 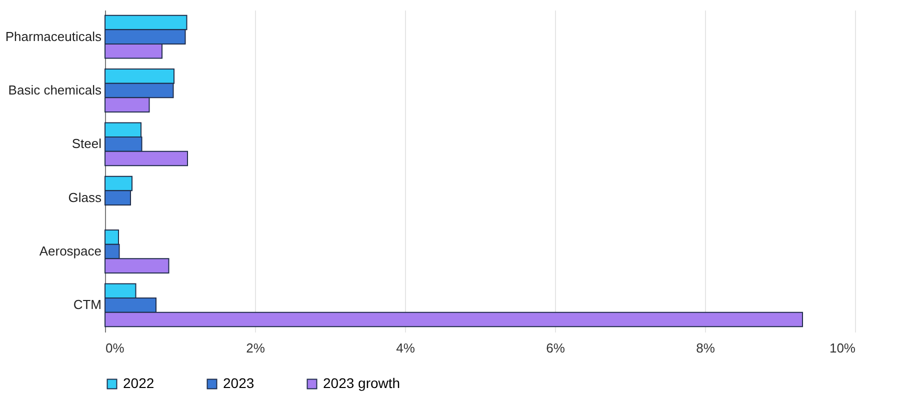 What do you see at coordinates (238, 383) in the screenshot?
I see `legend-label: 2023` at bounding box center [238, 383].